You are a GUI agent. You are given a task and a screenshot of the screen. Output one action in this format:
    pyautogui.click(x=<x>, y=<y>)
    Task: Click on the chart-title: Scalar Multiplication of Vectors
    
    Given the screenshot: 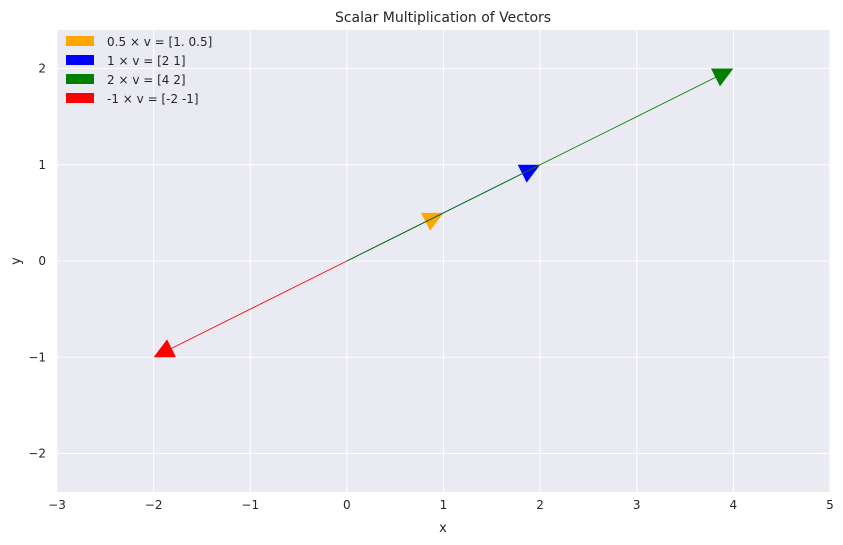 What is the action you would take?
    pyautogui.click(x=443, y=18)
    